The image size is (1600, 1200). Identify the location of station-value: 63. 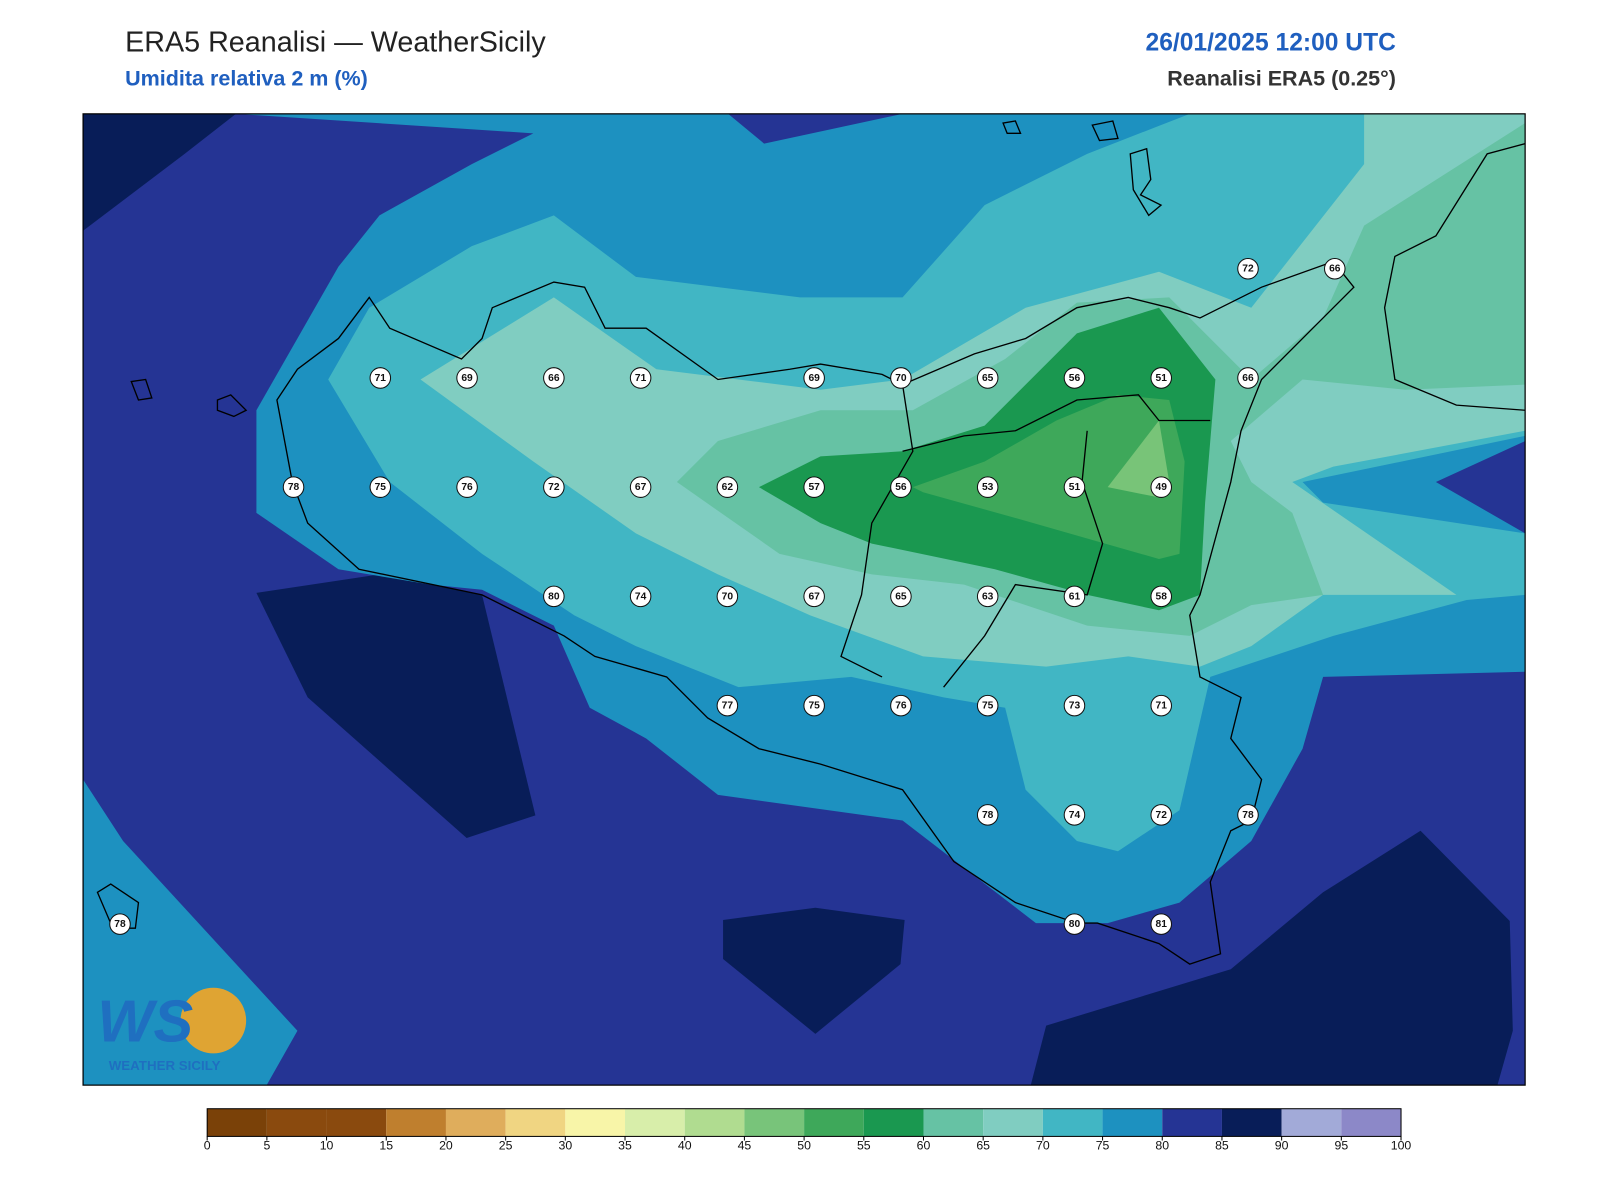
(988, 596).